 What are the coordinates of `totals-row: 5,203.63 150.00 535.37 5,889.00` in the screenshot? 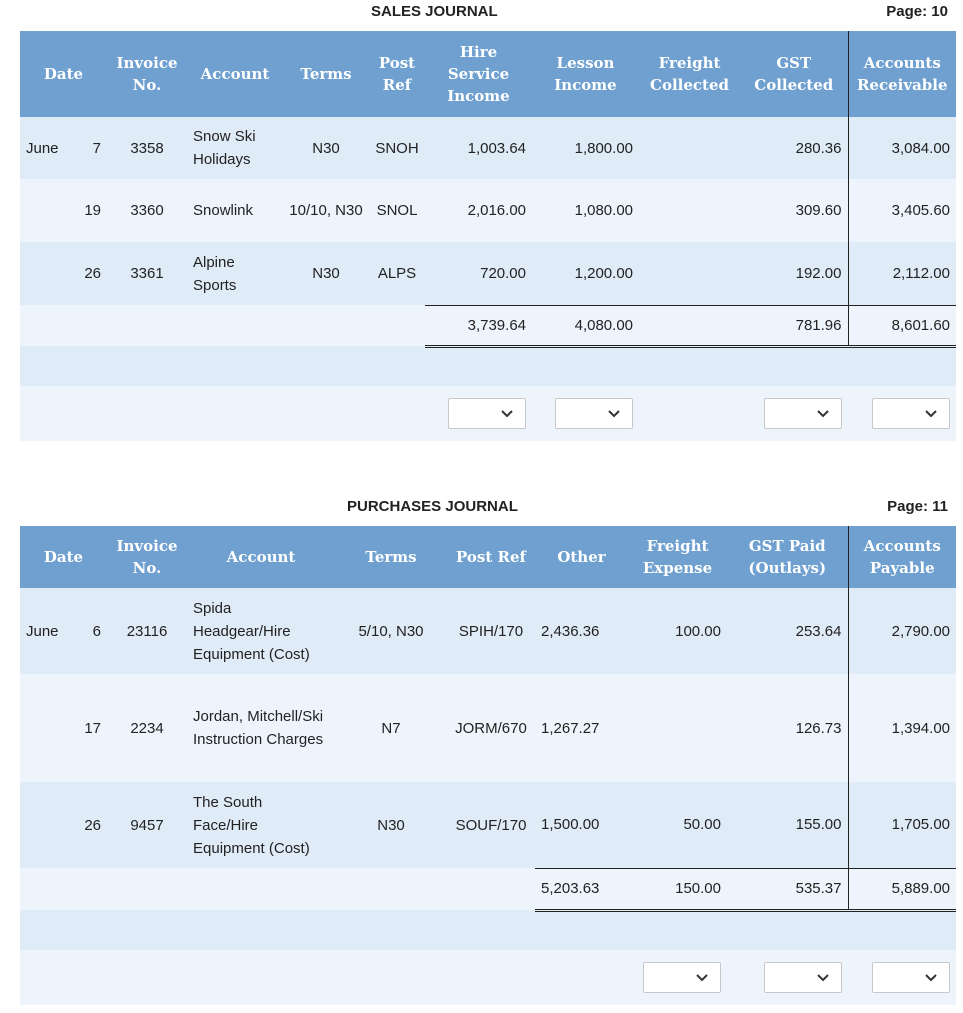 It's located at (488, 889).